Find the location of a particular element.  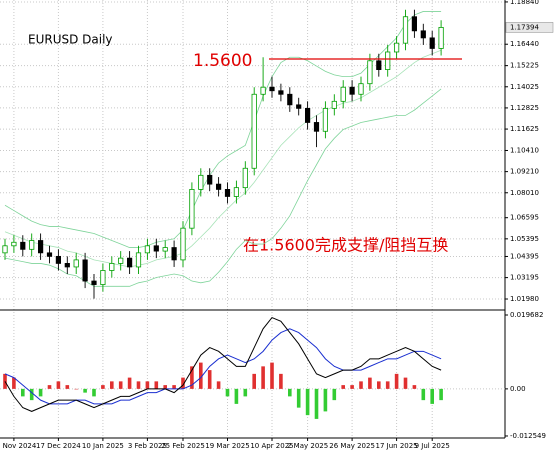

x-tick-label: 25 Nov 2024 is located at coordinates (18, 446).